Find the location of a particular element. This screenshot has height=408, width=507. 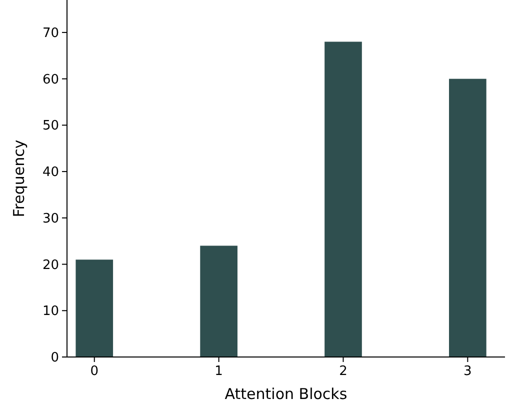

x-tick-label: 1 is located at coordinates (218, 371).